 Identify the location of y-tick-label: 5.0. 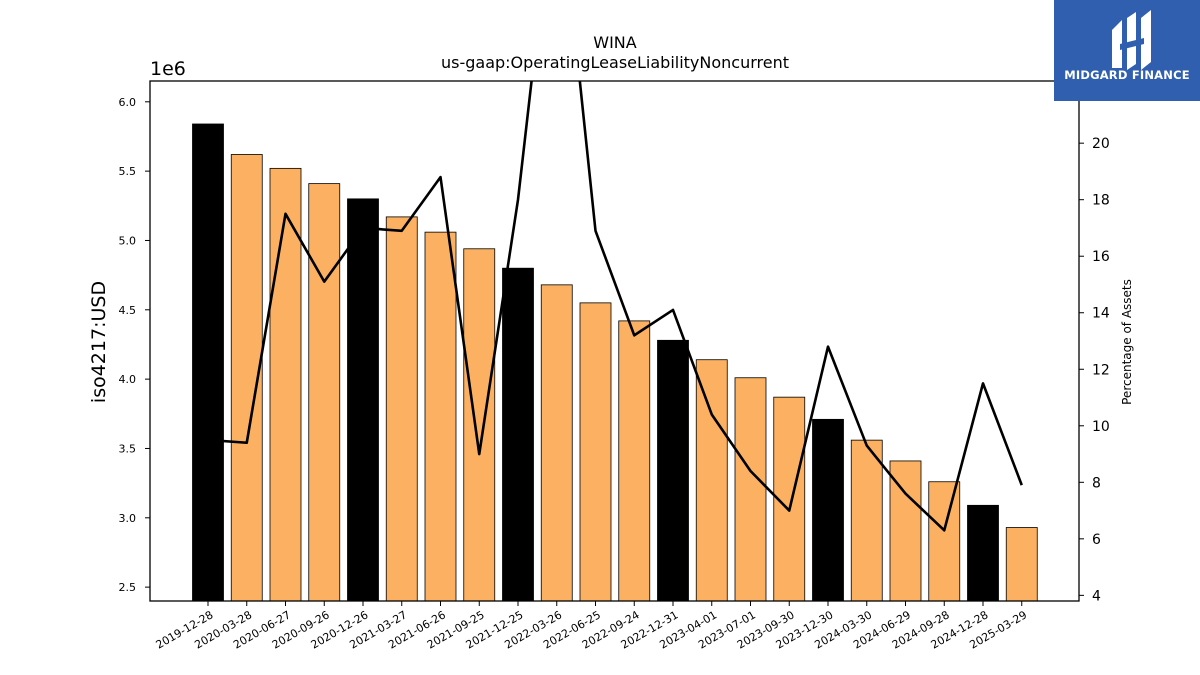
(128, 240).